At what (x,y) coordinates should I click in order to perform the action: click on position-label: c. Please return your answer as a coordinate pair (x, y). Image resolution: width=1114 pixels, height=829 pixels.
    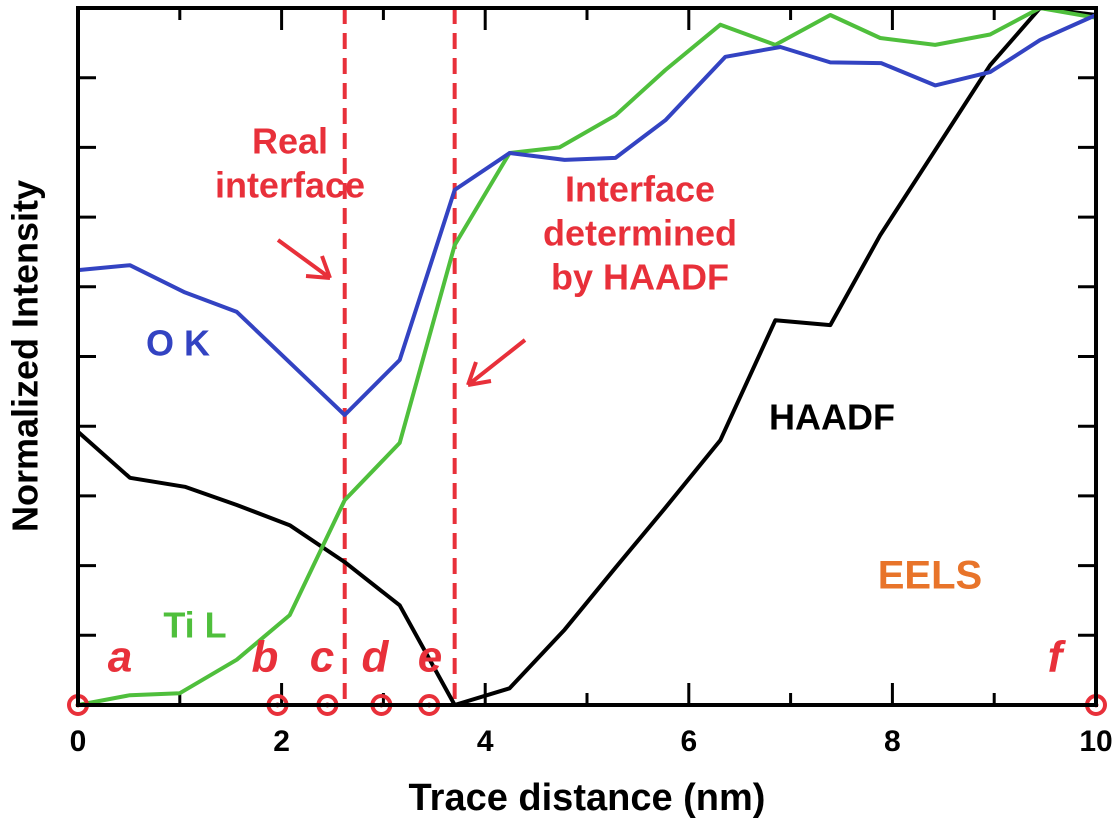
    Looking at the image, I should click on (322, 657).